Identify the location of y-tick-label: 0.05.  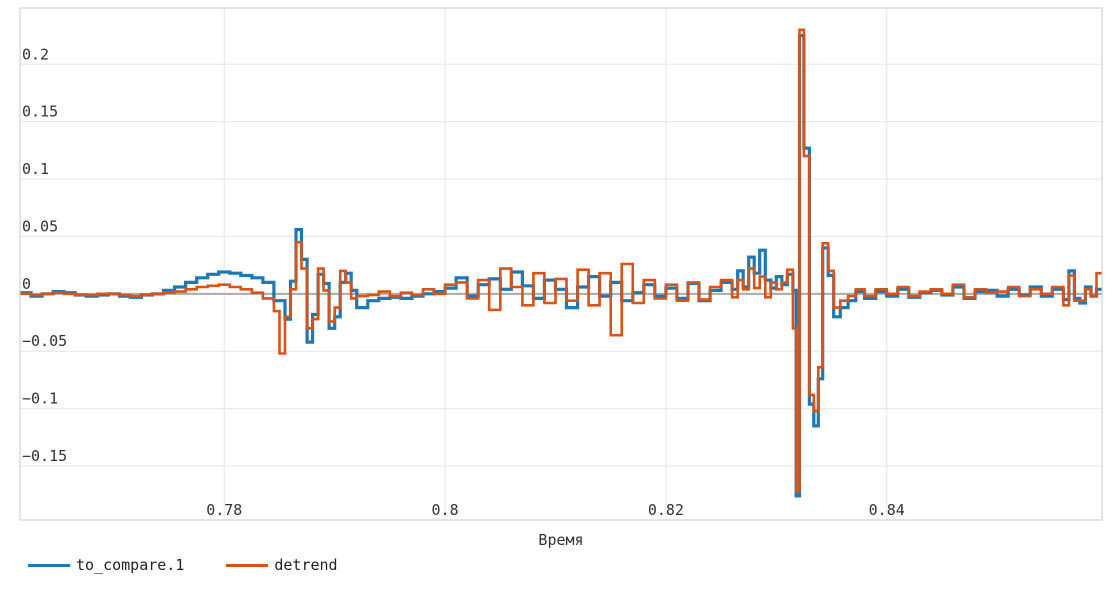
(40, 226).